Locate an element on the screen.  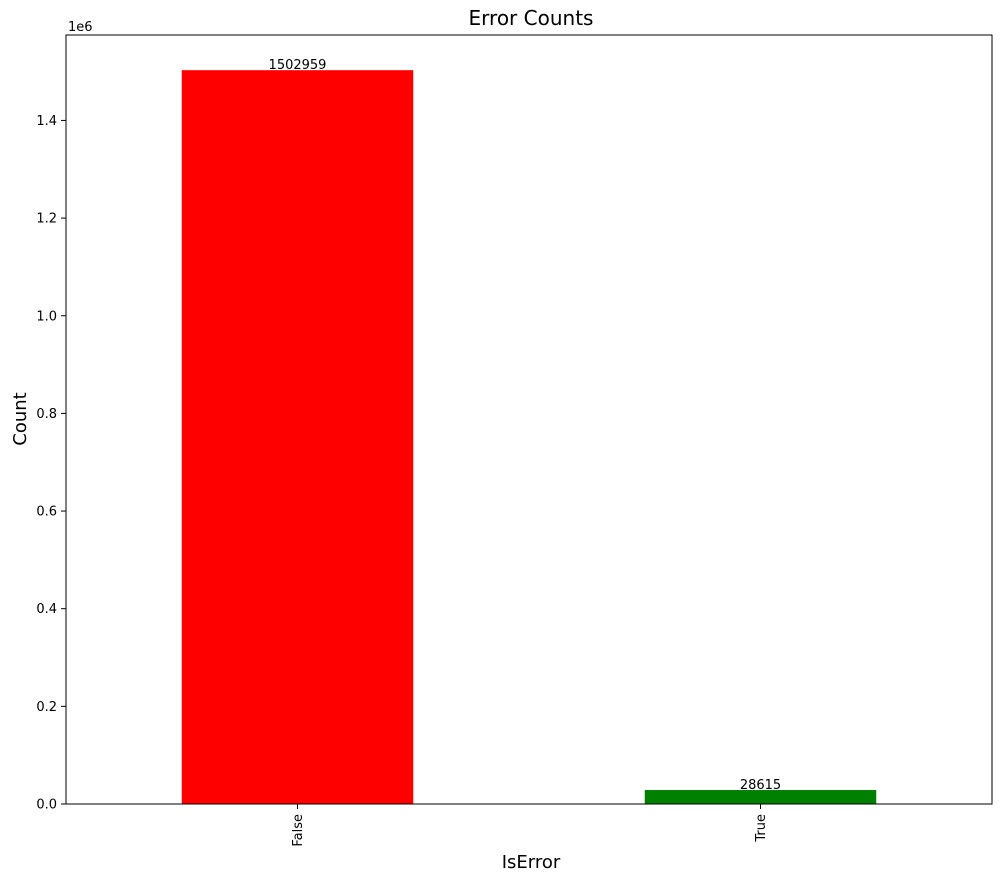
y-axis-offset-label: 1e6 is located at coordinates (80, 27).